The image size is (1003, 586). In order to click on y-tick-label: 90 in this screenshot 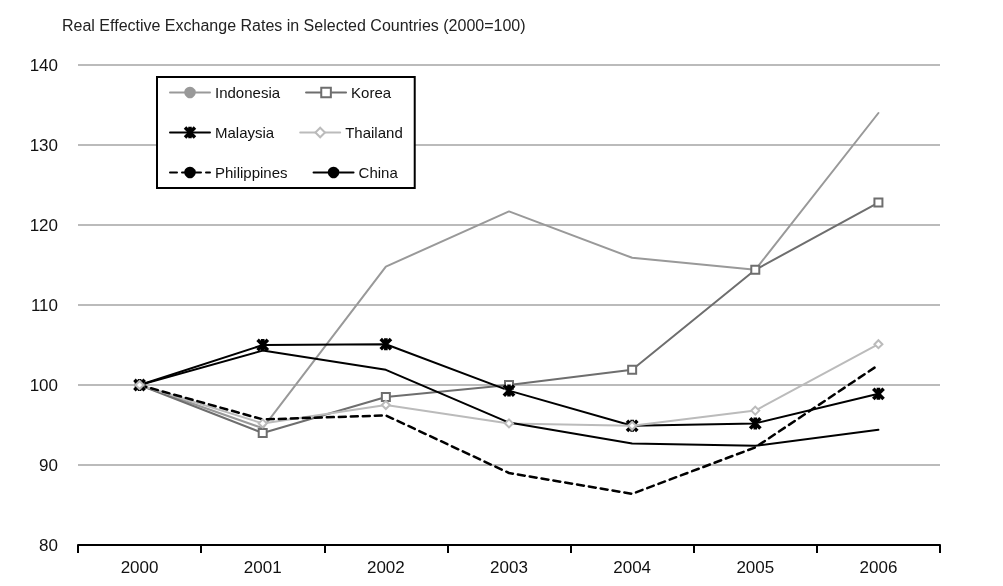, I will do `click(48, 465)`.